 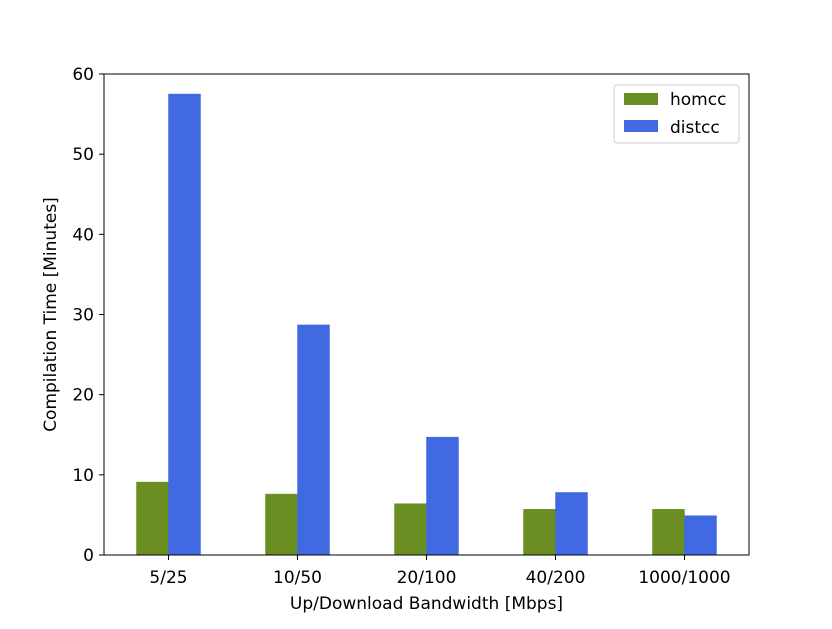 I want to click on y-tick-label: 20, so click(x=83, y=396).